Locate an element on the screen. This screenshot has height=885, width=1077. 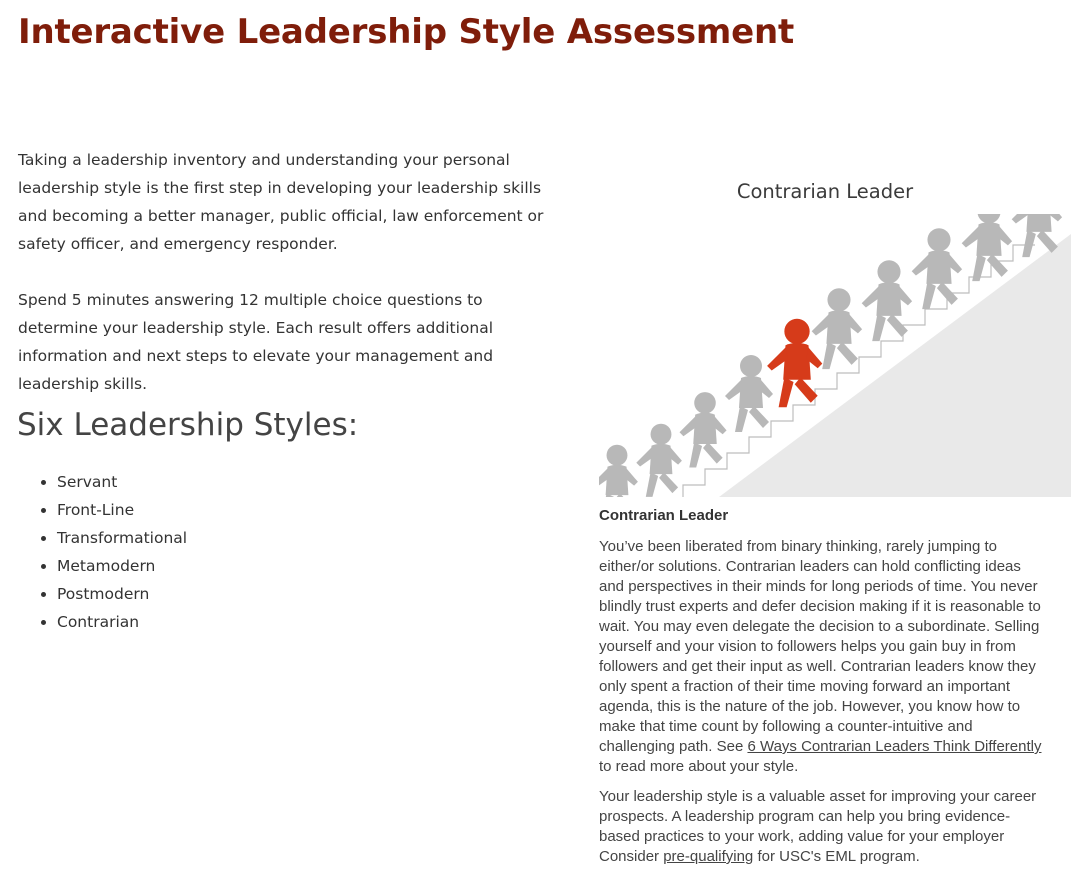
pre-qualifying-link: pre-qualifying is located at coordinates (708, 856).